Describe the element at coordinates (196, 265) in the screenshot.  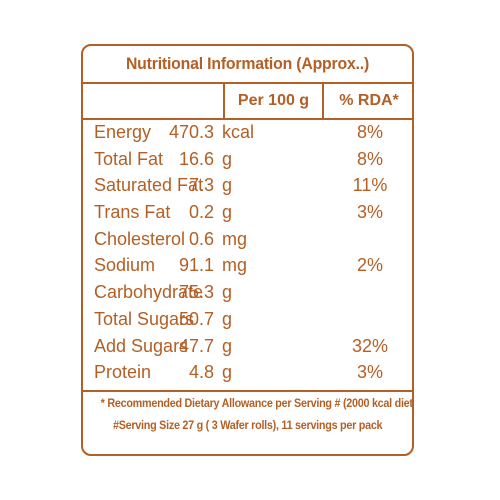
I see `nutrient-value: 91.1` at that location.